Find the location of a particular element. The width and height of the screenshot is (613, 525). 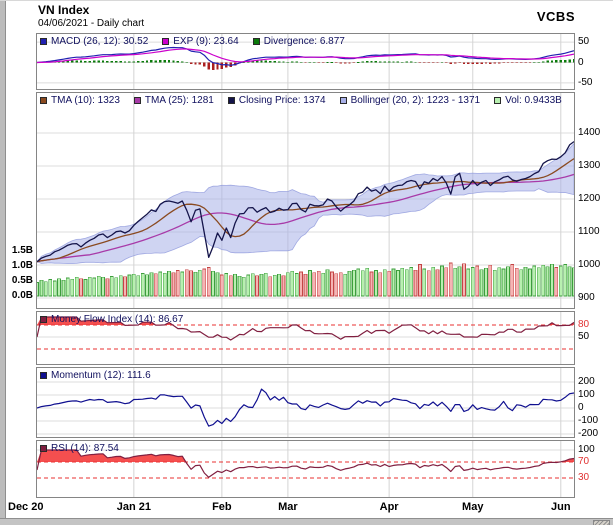

volume-axis-tick: 1.5B is located at coordinates (22, 250).